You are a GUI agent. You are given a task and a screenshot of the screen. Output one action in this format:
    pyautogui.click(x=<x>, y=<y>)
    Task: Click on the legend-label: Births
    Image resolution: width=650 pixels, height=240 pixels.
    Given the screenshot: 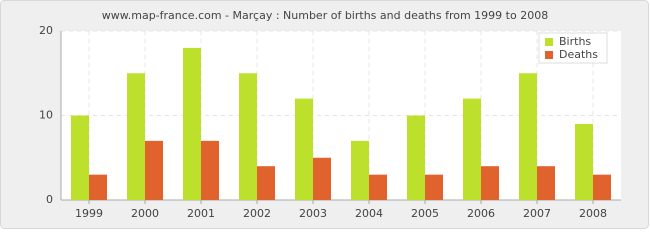 What is the action you would take?
    pyautogui.click(x=575, y=41)
    